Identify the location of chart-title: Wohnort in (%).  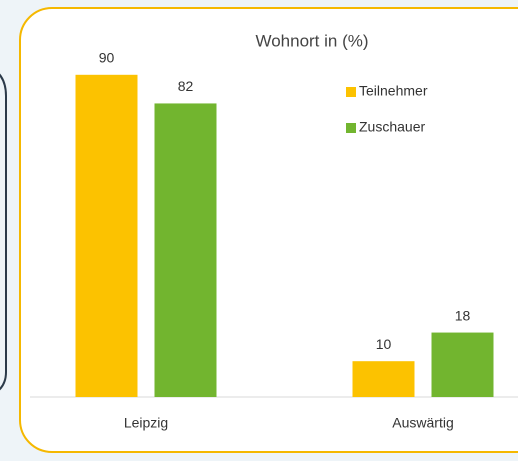
(311, 40).